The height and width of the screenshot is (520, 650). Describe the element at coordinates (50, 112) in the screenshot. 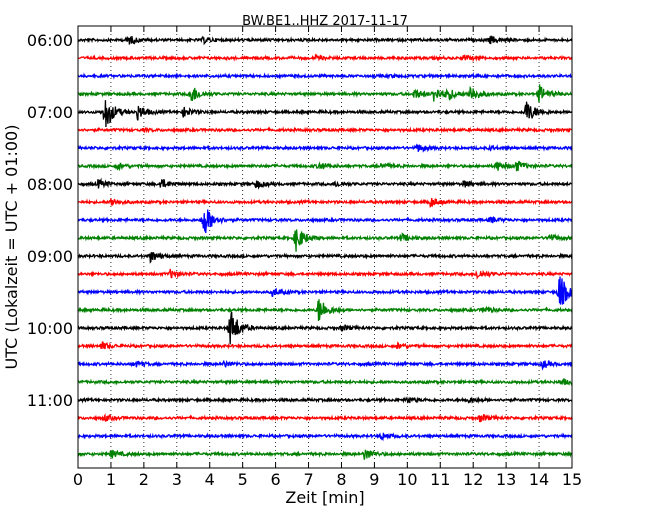

I see `y-tick-label: 07:00` at that location.